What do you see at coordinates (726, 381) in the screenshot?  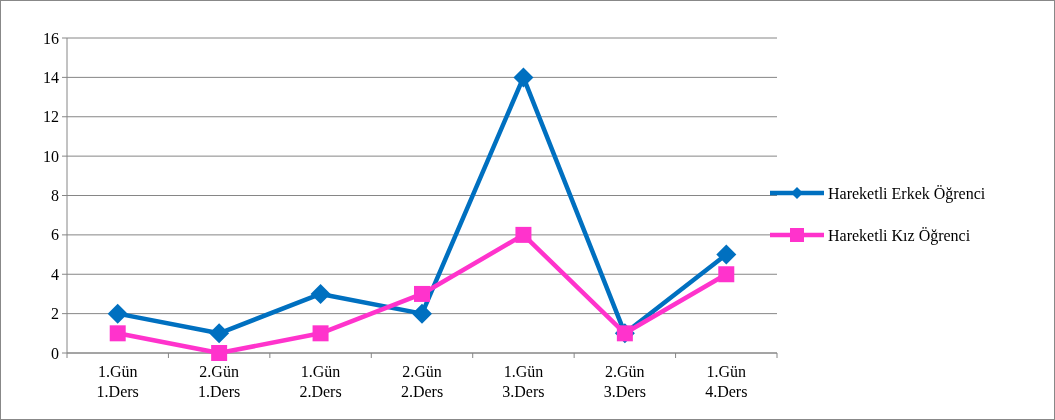 I see `x-tick-label: 1.Gün 4.Ders` at bounding box center [726, 381].